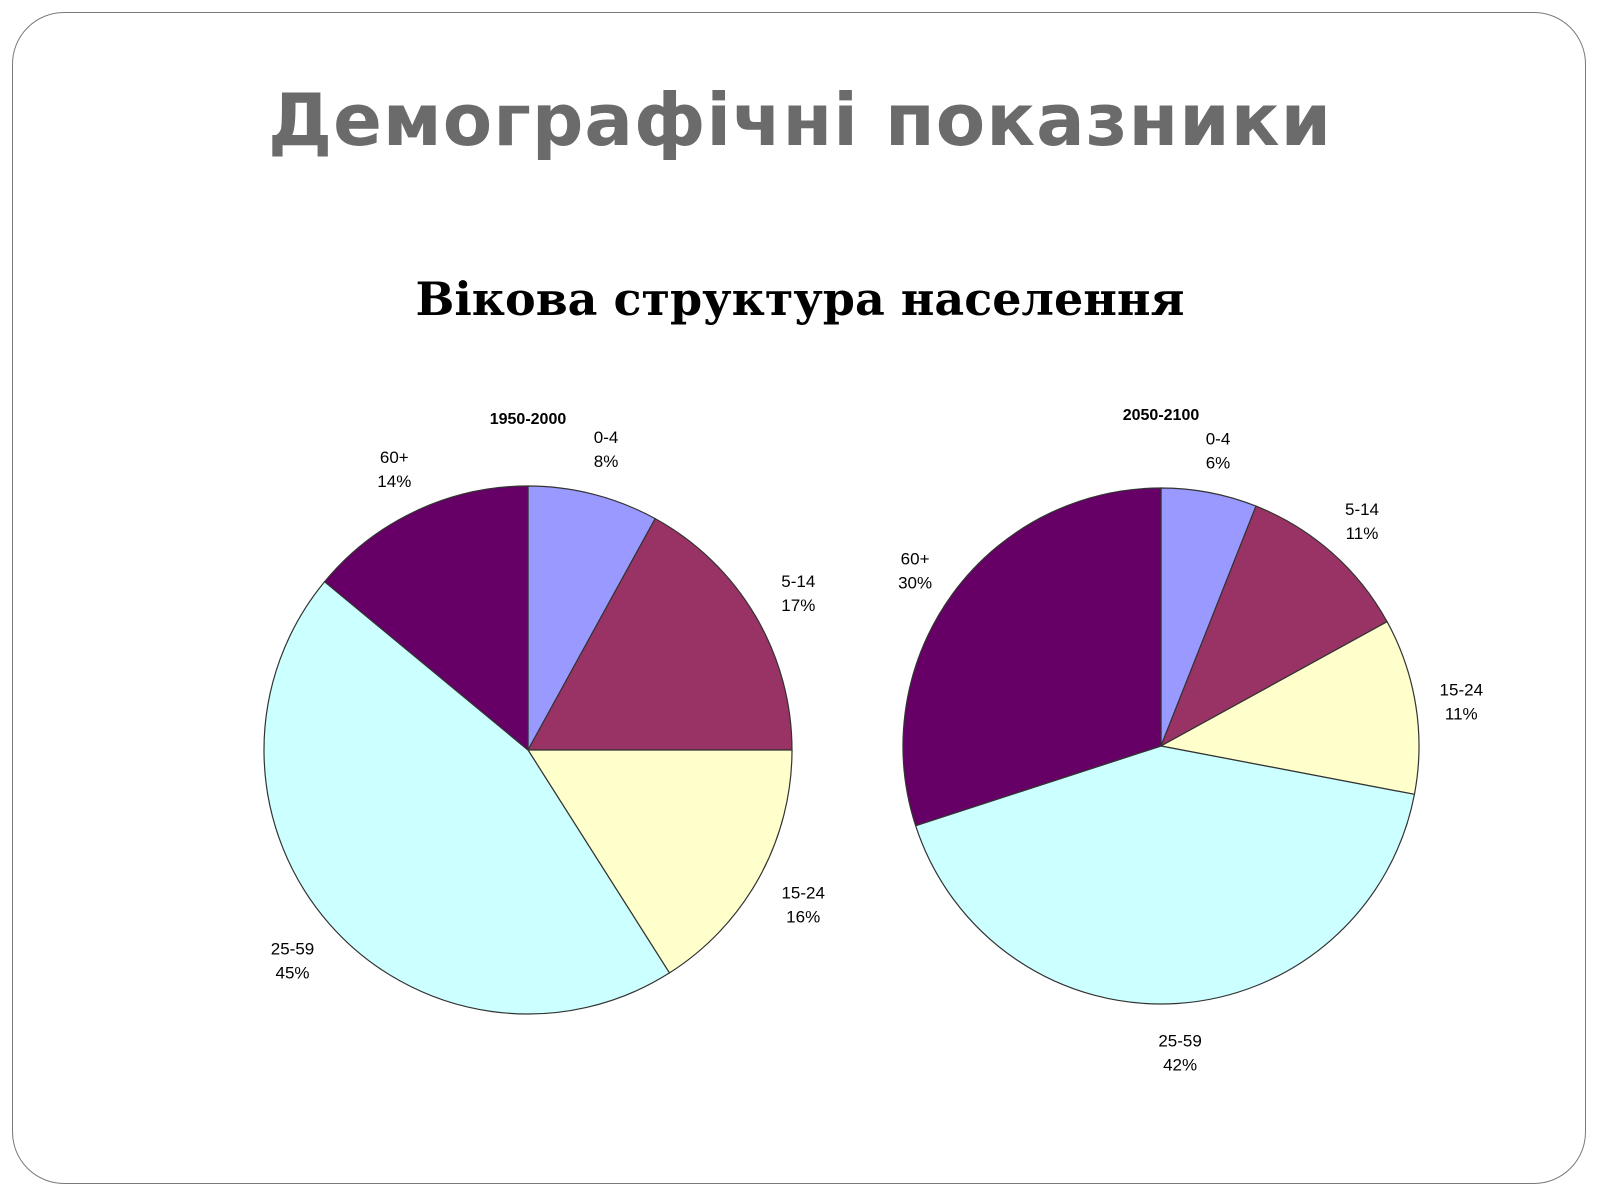 The height and width of the screenshot is (1200, 1600). I want to click on slice-value-25-59: 45%, so click(292, 973).